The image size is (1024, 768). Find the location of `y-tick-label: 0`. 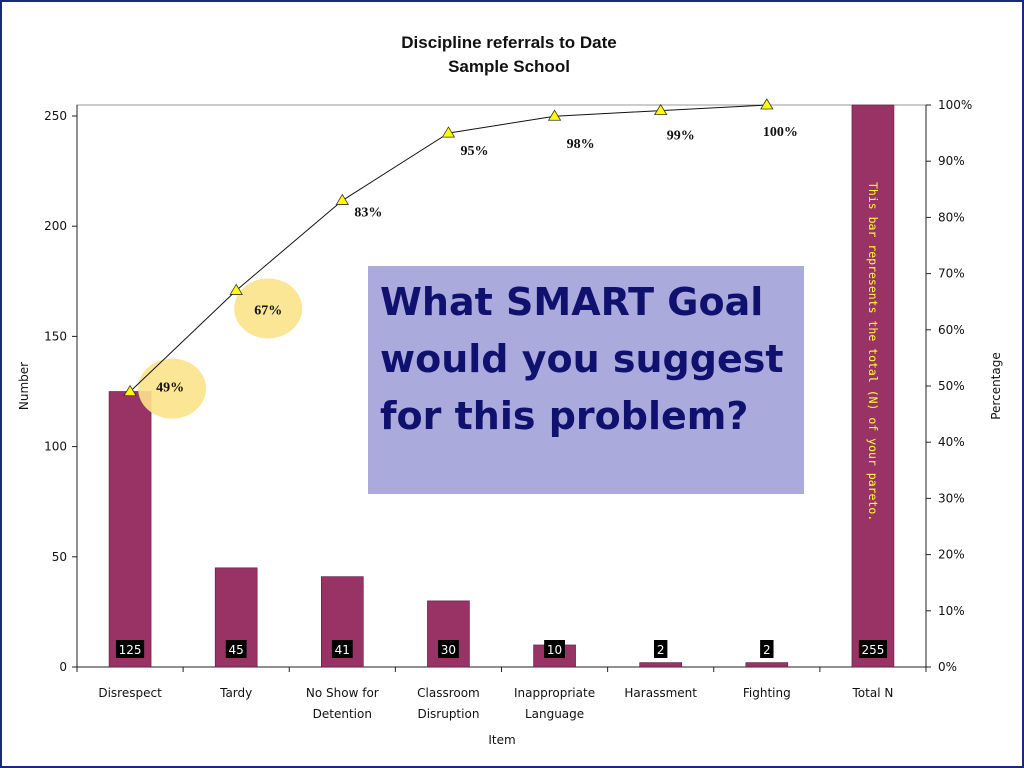

y-tick-label: 0 is located at coordinates (63, 667).